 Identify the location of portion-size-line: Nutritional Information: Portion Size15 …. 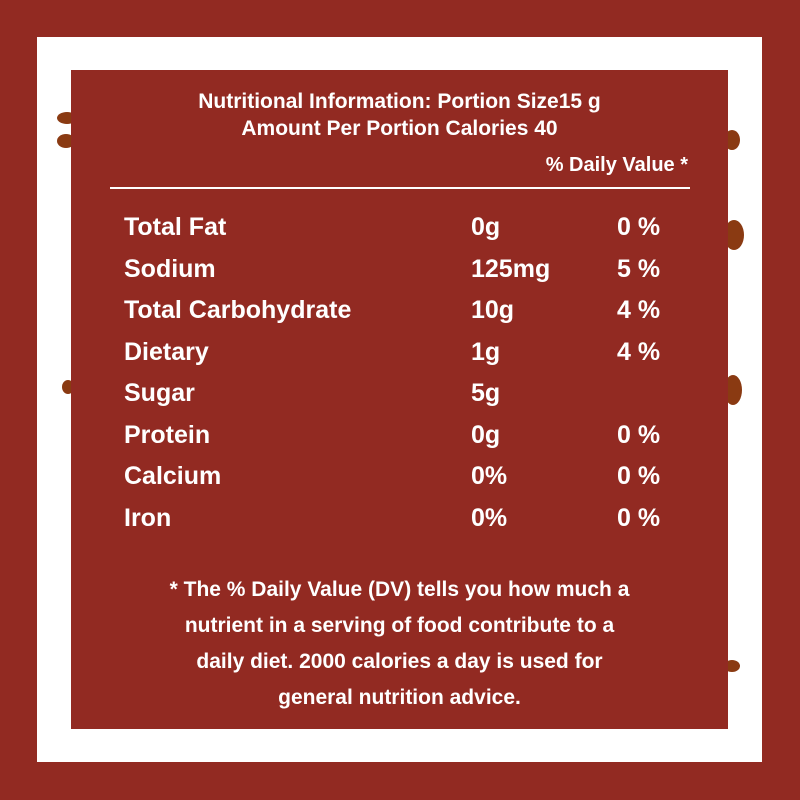
(399, 101).